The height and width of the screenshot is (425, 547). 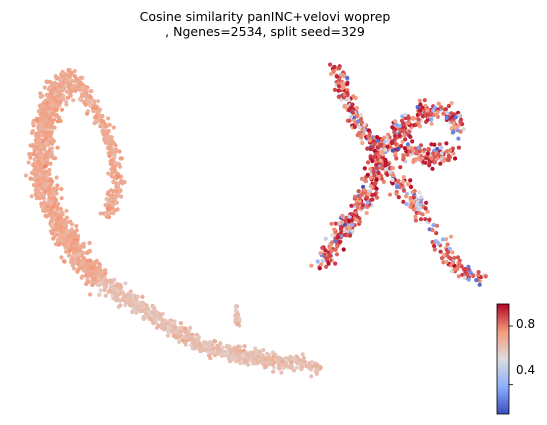 What do you see at coordinates (526, 324) in the screenshot?
I see `colorbar-tick-label-0.8: 0.8` at bounding box center [526, 324].